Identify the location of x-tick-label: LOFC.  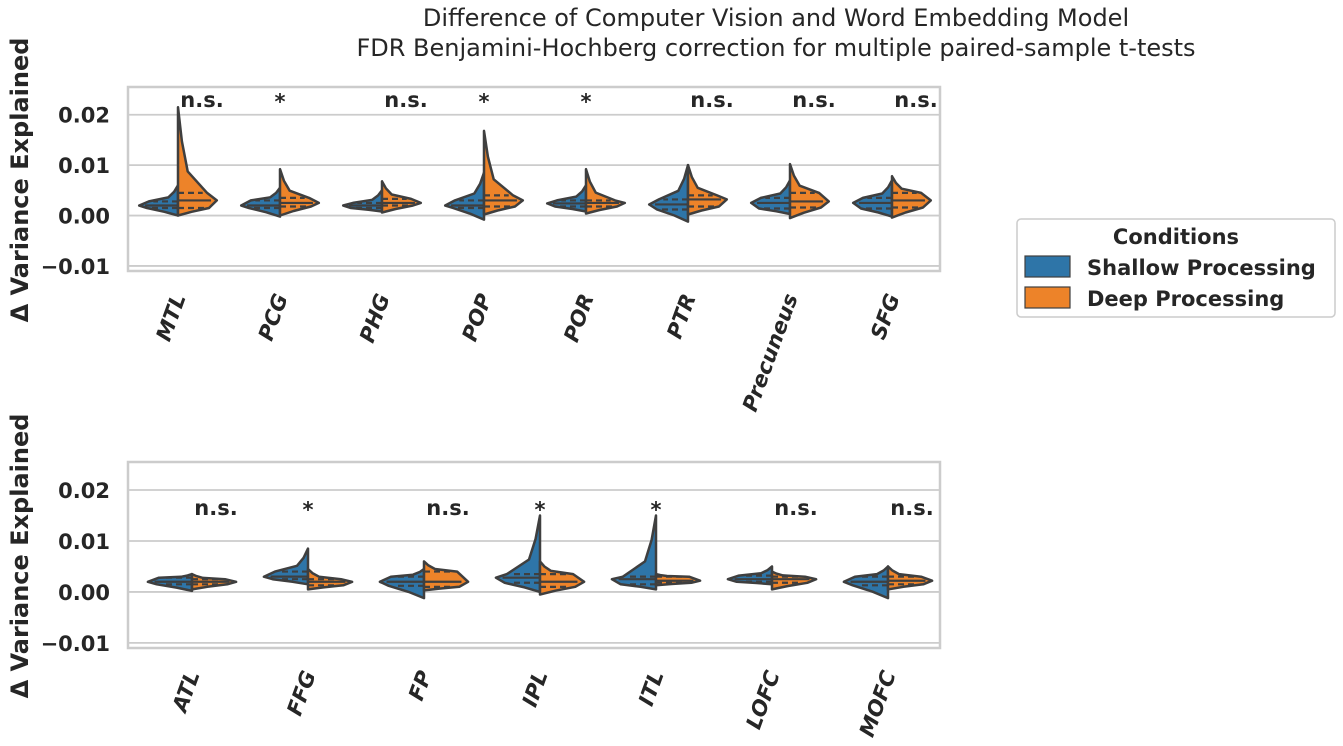
(763, 699).